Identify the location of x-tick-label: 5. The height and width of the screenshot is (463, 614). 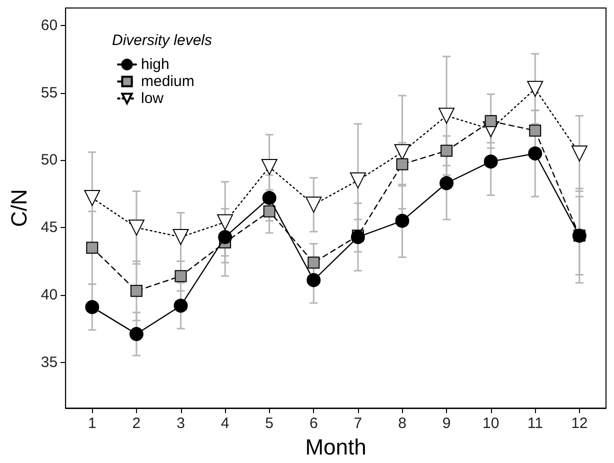
(269, 423).